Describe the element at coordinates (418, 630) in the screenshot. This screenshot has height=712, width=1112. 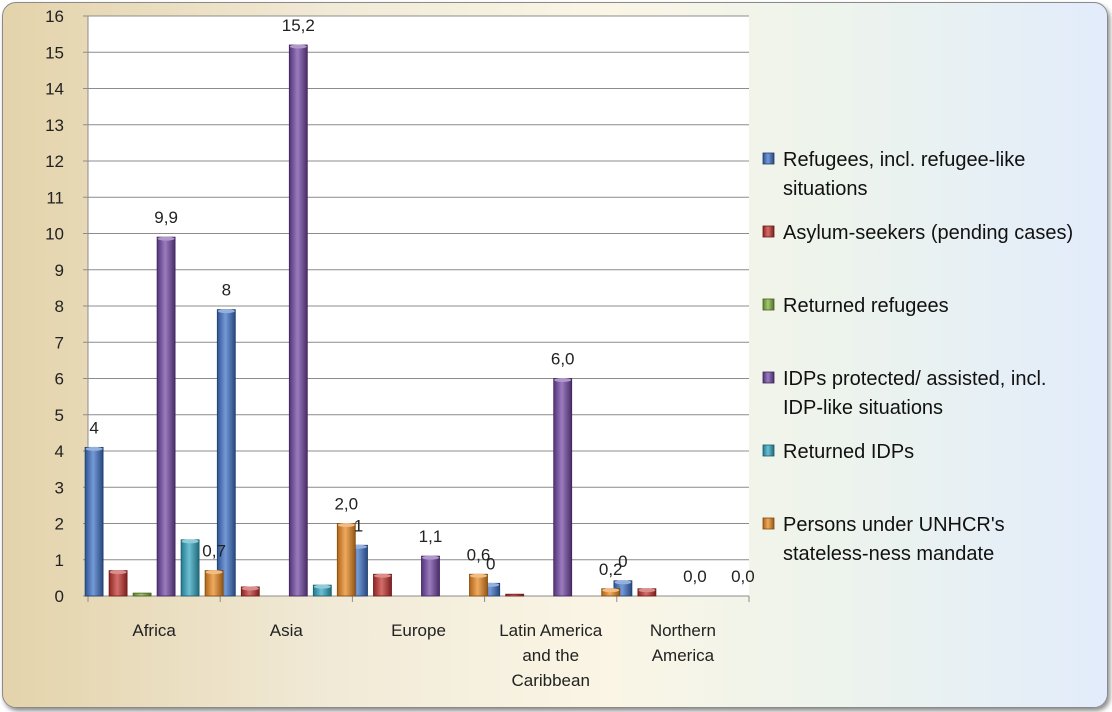
I see `category-label: Europe` at that location.